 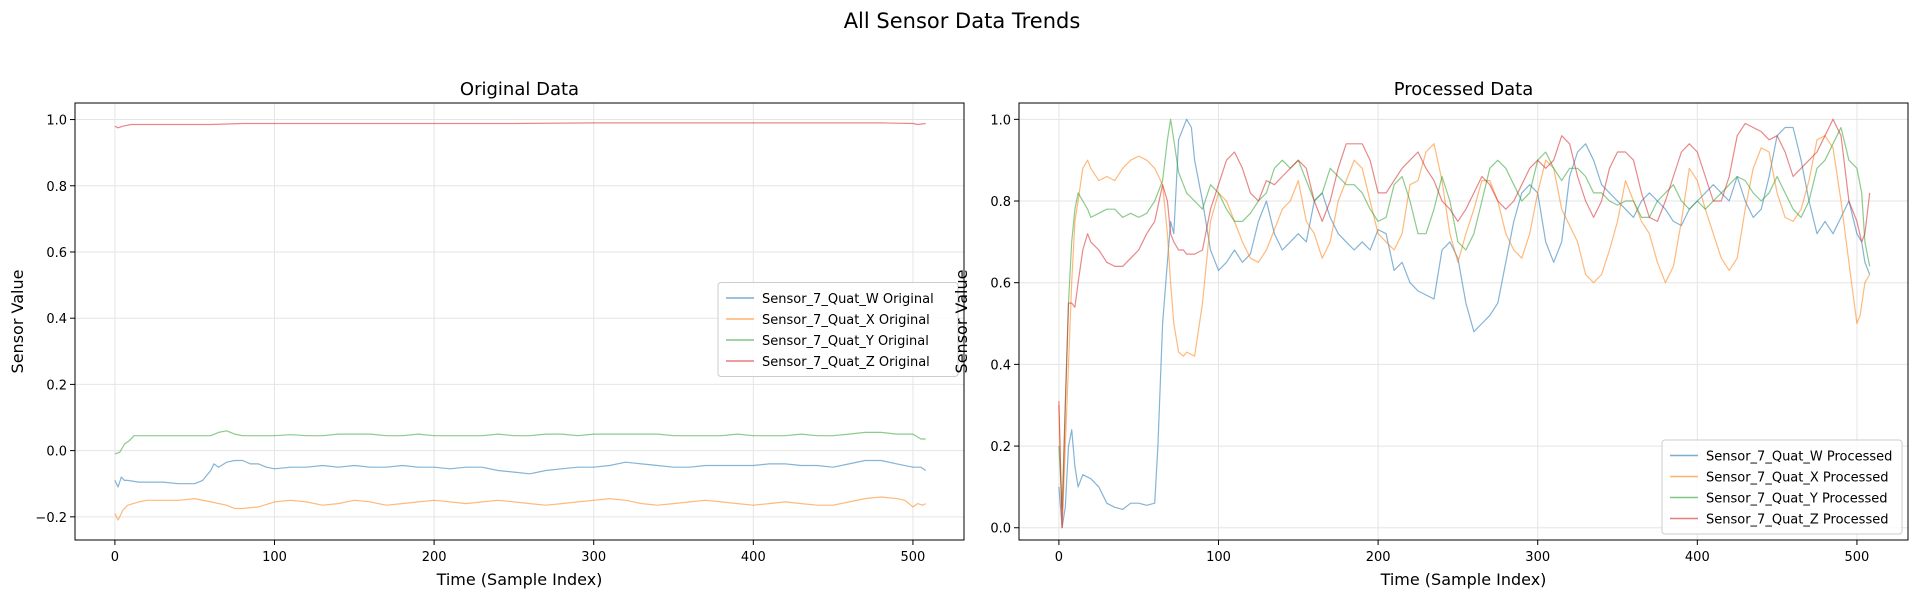 What do you see at coordinates (1797, 499) in the screenshot?
I see `legend-label-y: Sensor_7_Quat_Y Processed` at bounding box center [1797, 499].